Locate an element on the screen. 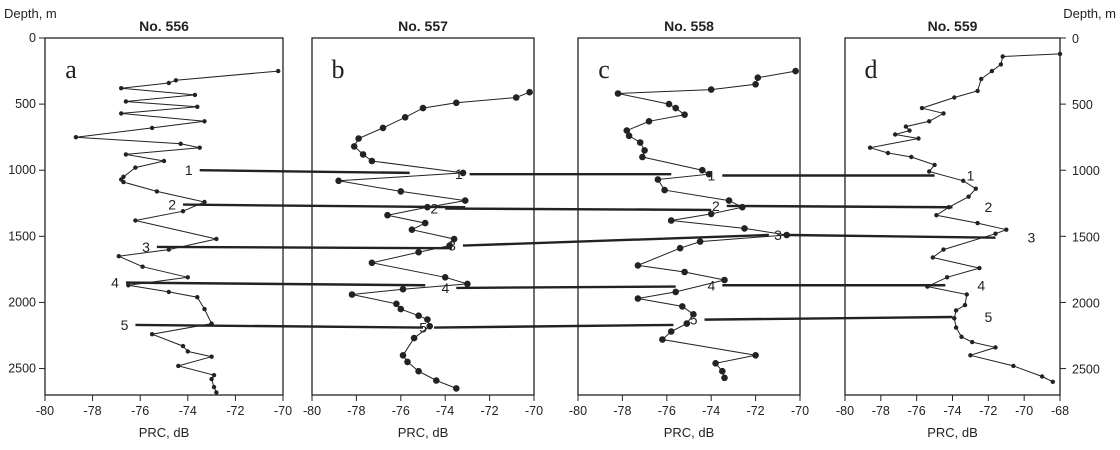 This screenshot has width=1120, height=450. x-tick-label-d: -78 is located at coordinates (881, 411).